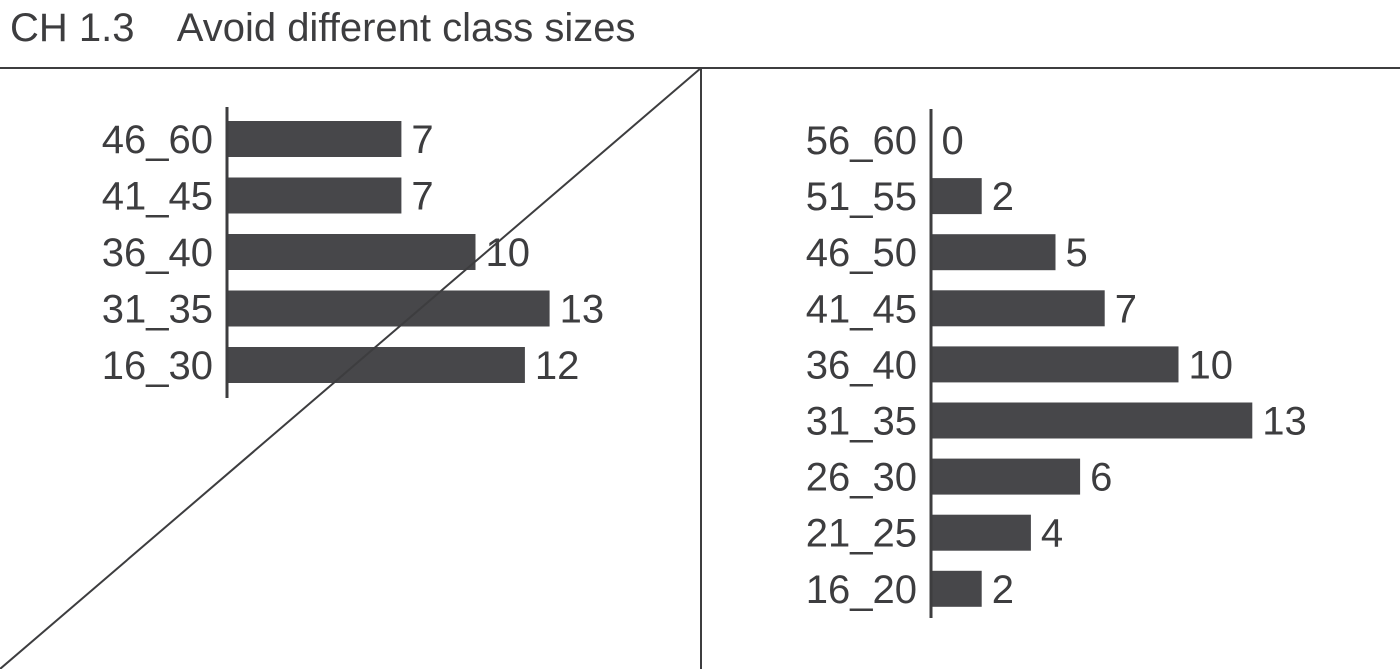  What do you see at coordinates (157, 140) in the screenshot?
I see `category-label-46_60: 46_60` at bounding box center [157, 140].